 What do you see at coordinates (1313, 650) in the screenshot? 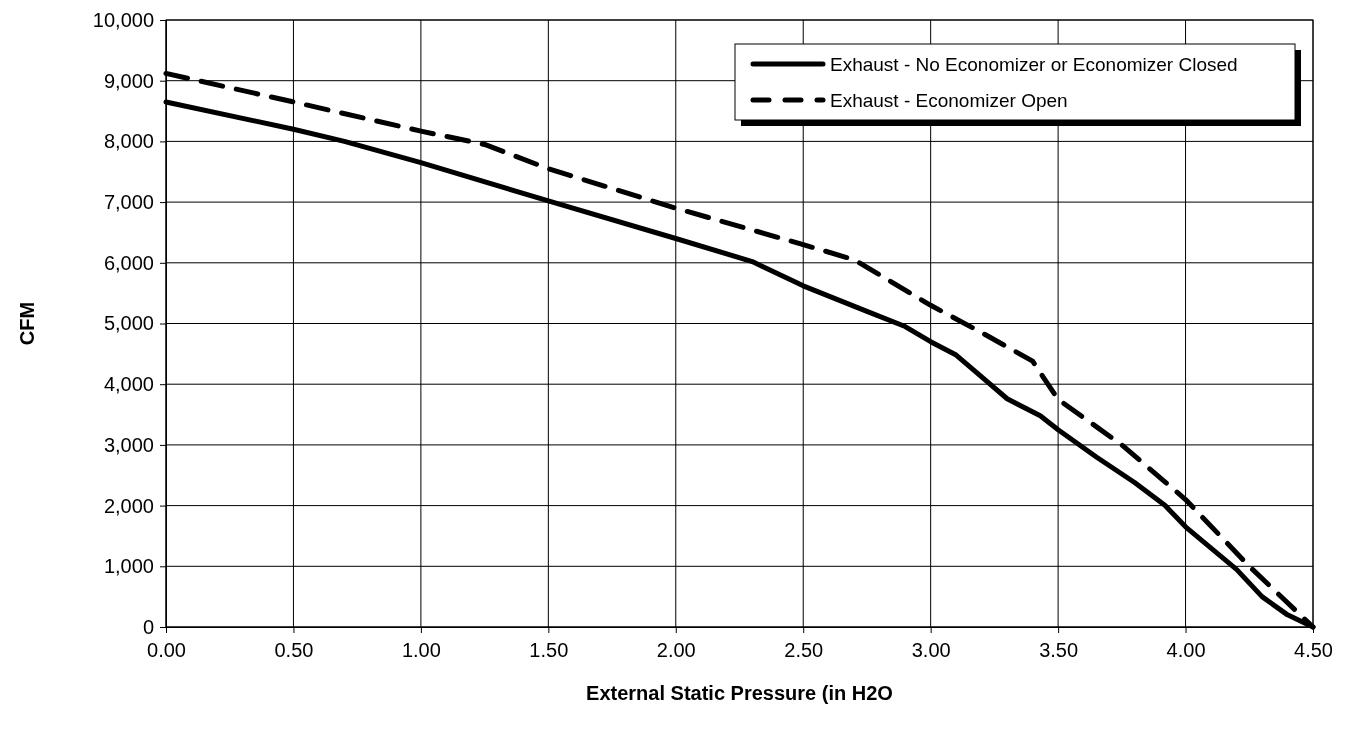
I see `x-tick-label: 4.50` at bounding box center [1313, 650].